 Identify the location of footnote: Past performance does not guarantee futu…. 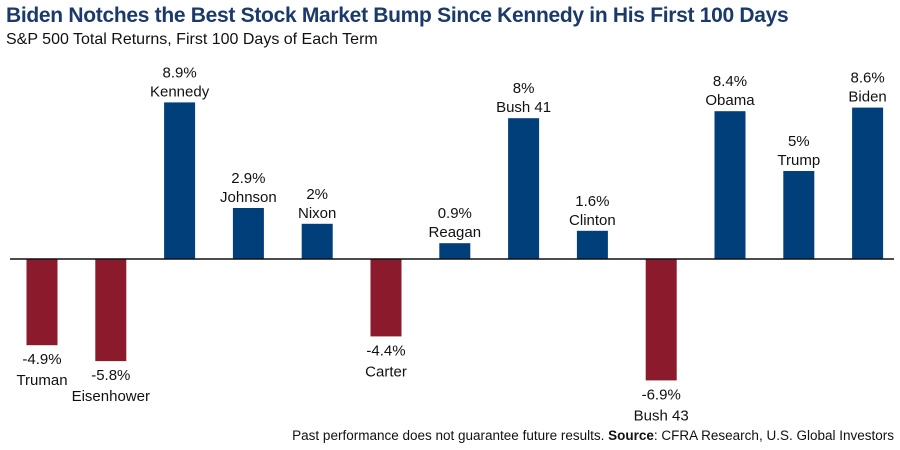
(593, 435).